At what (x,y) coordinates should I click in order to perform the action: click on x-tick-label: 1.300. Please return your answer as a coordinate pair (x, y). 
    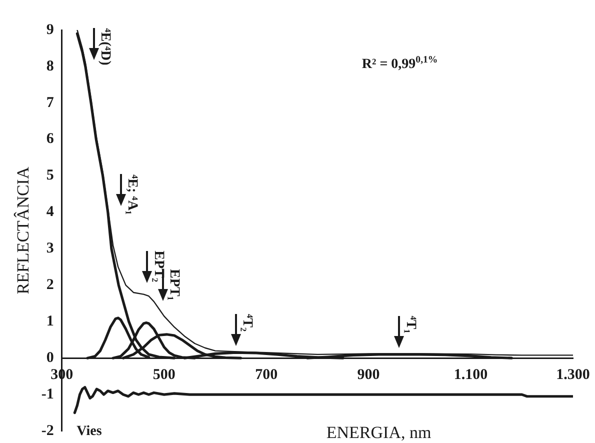
    Looking at the image, I should click on (573, 374).